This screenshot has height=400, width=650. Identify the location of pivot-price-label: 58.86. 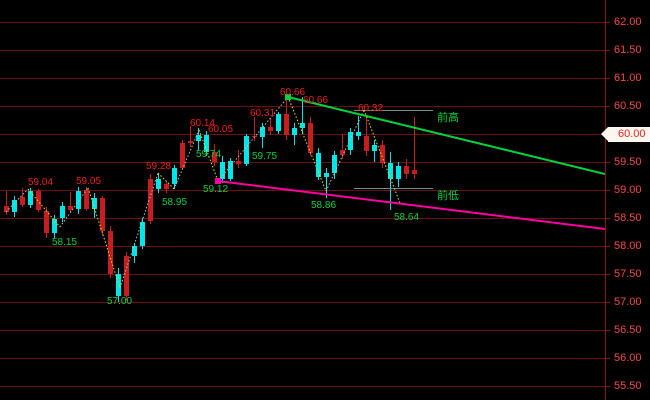
(324, 205).